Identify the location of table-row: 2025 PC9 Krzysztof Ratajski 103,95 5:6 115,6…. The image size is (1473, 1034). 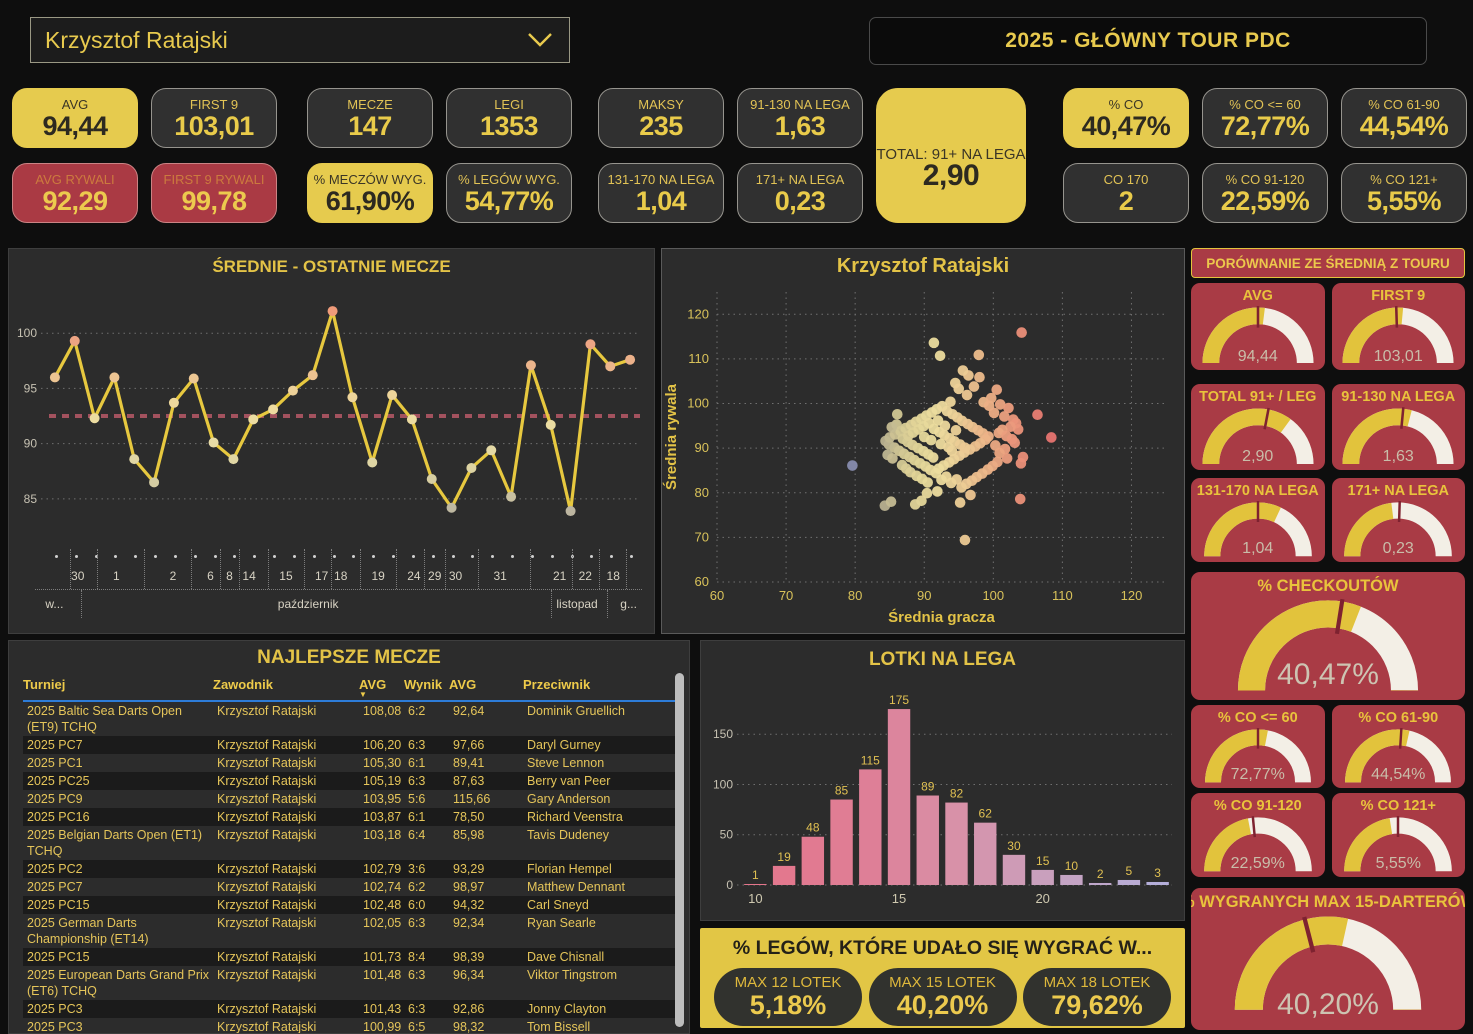
(351, 799).